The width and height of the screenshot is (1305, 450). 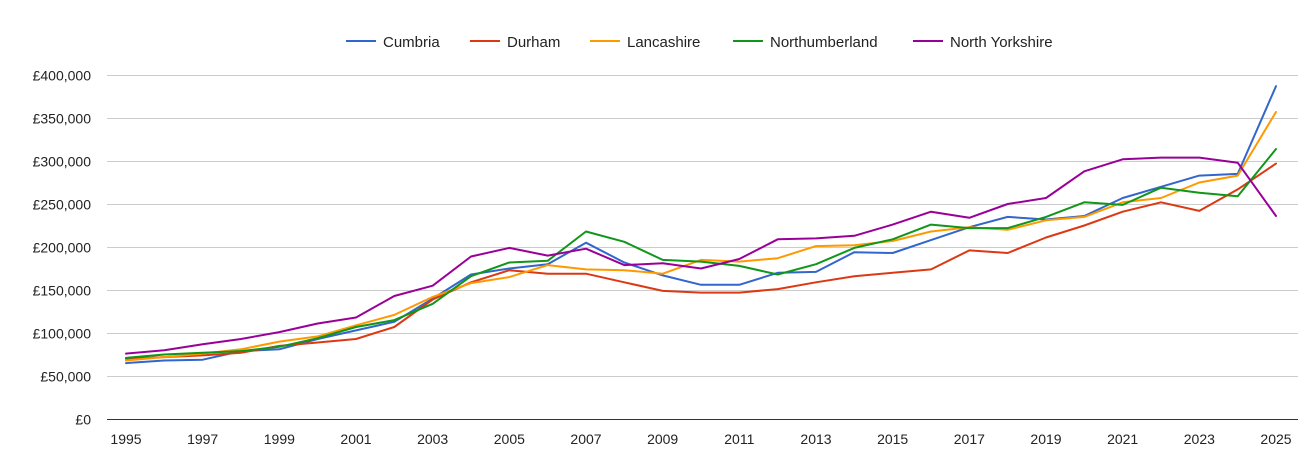 What do you see at coordinates (202, 439) in the screenshot?
I see `x-tick-label: 1997` at bounding box center [202, 439].